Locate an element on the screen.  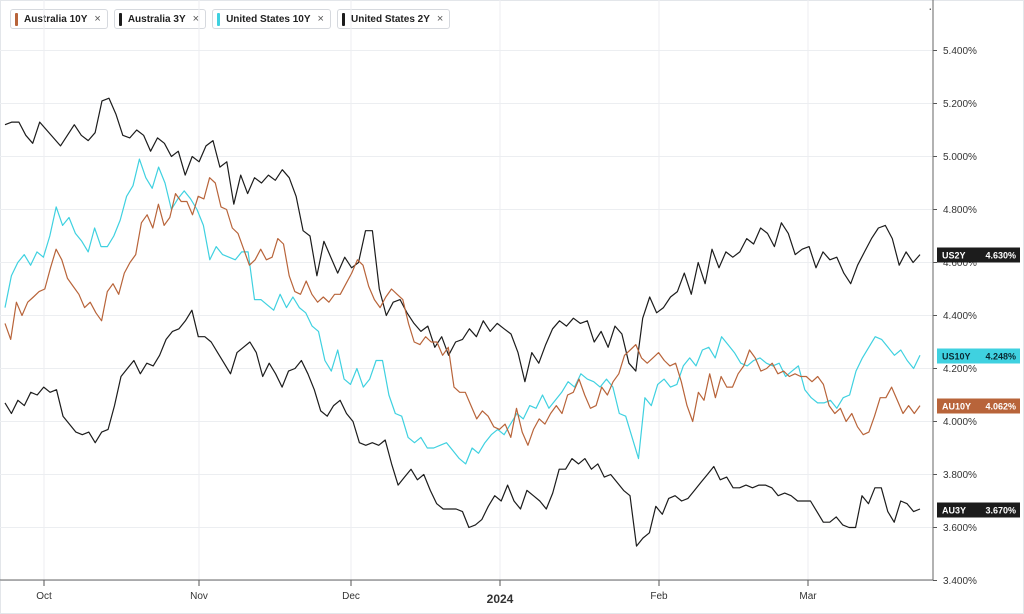
legend-label: United States 10Y is located at coordinates (268, 19).